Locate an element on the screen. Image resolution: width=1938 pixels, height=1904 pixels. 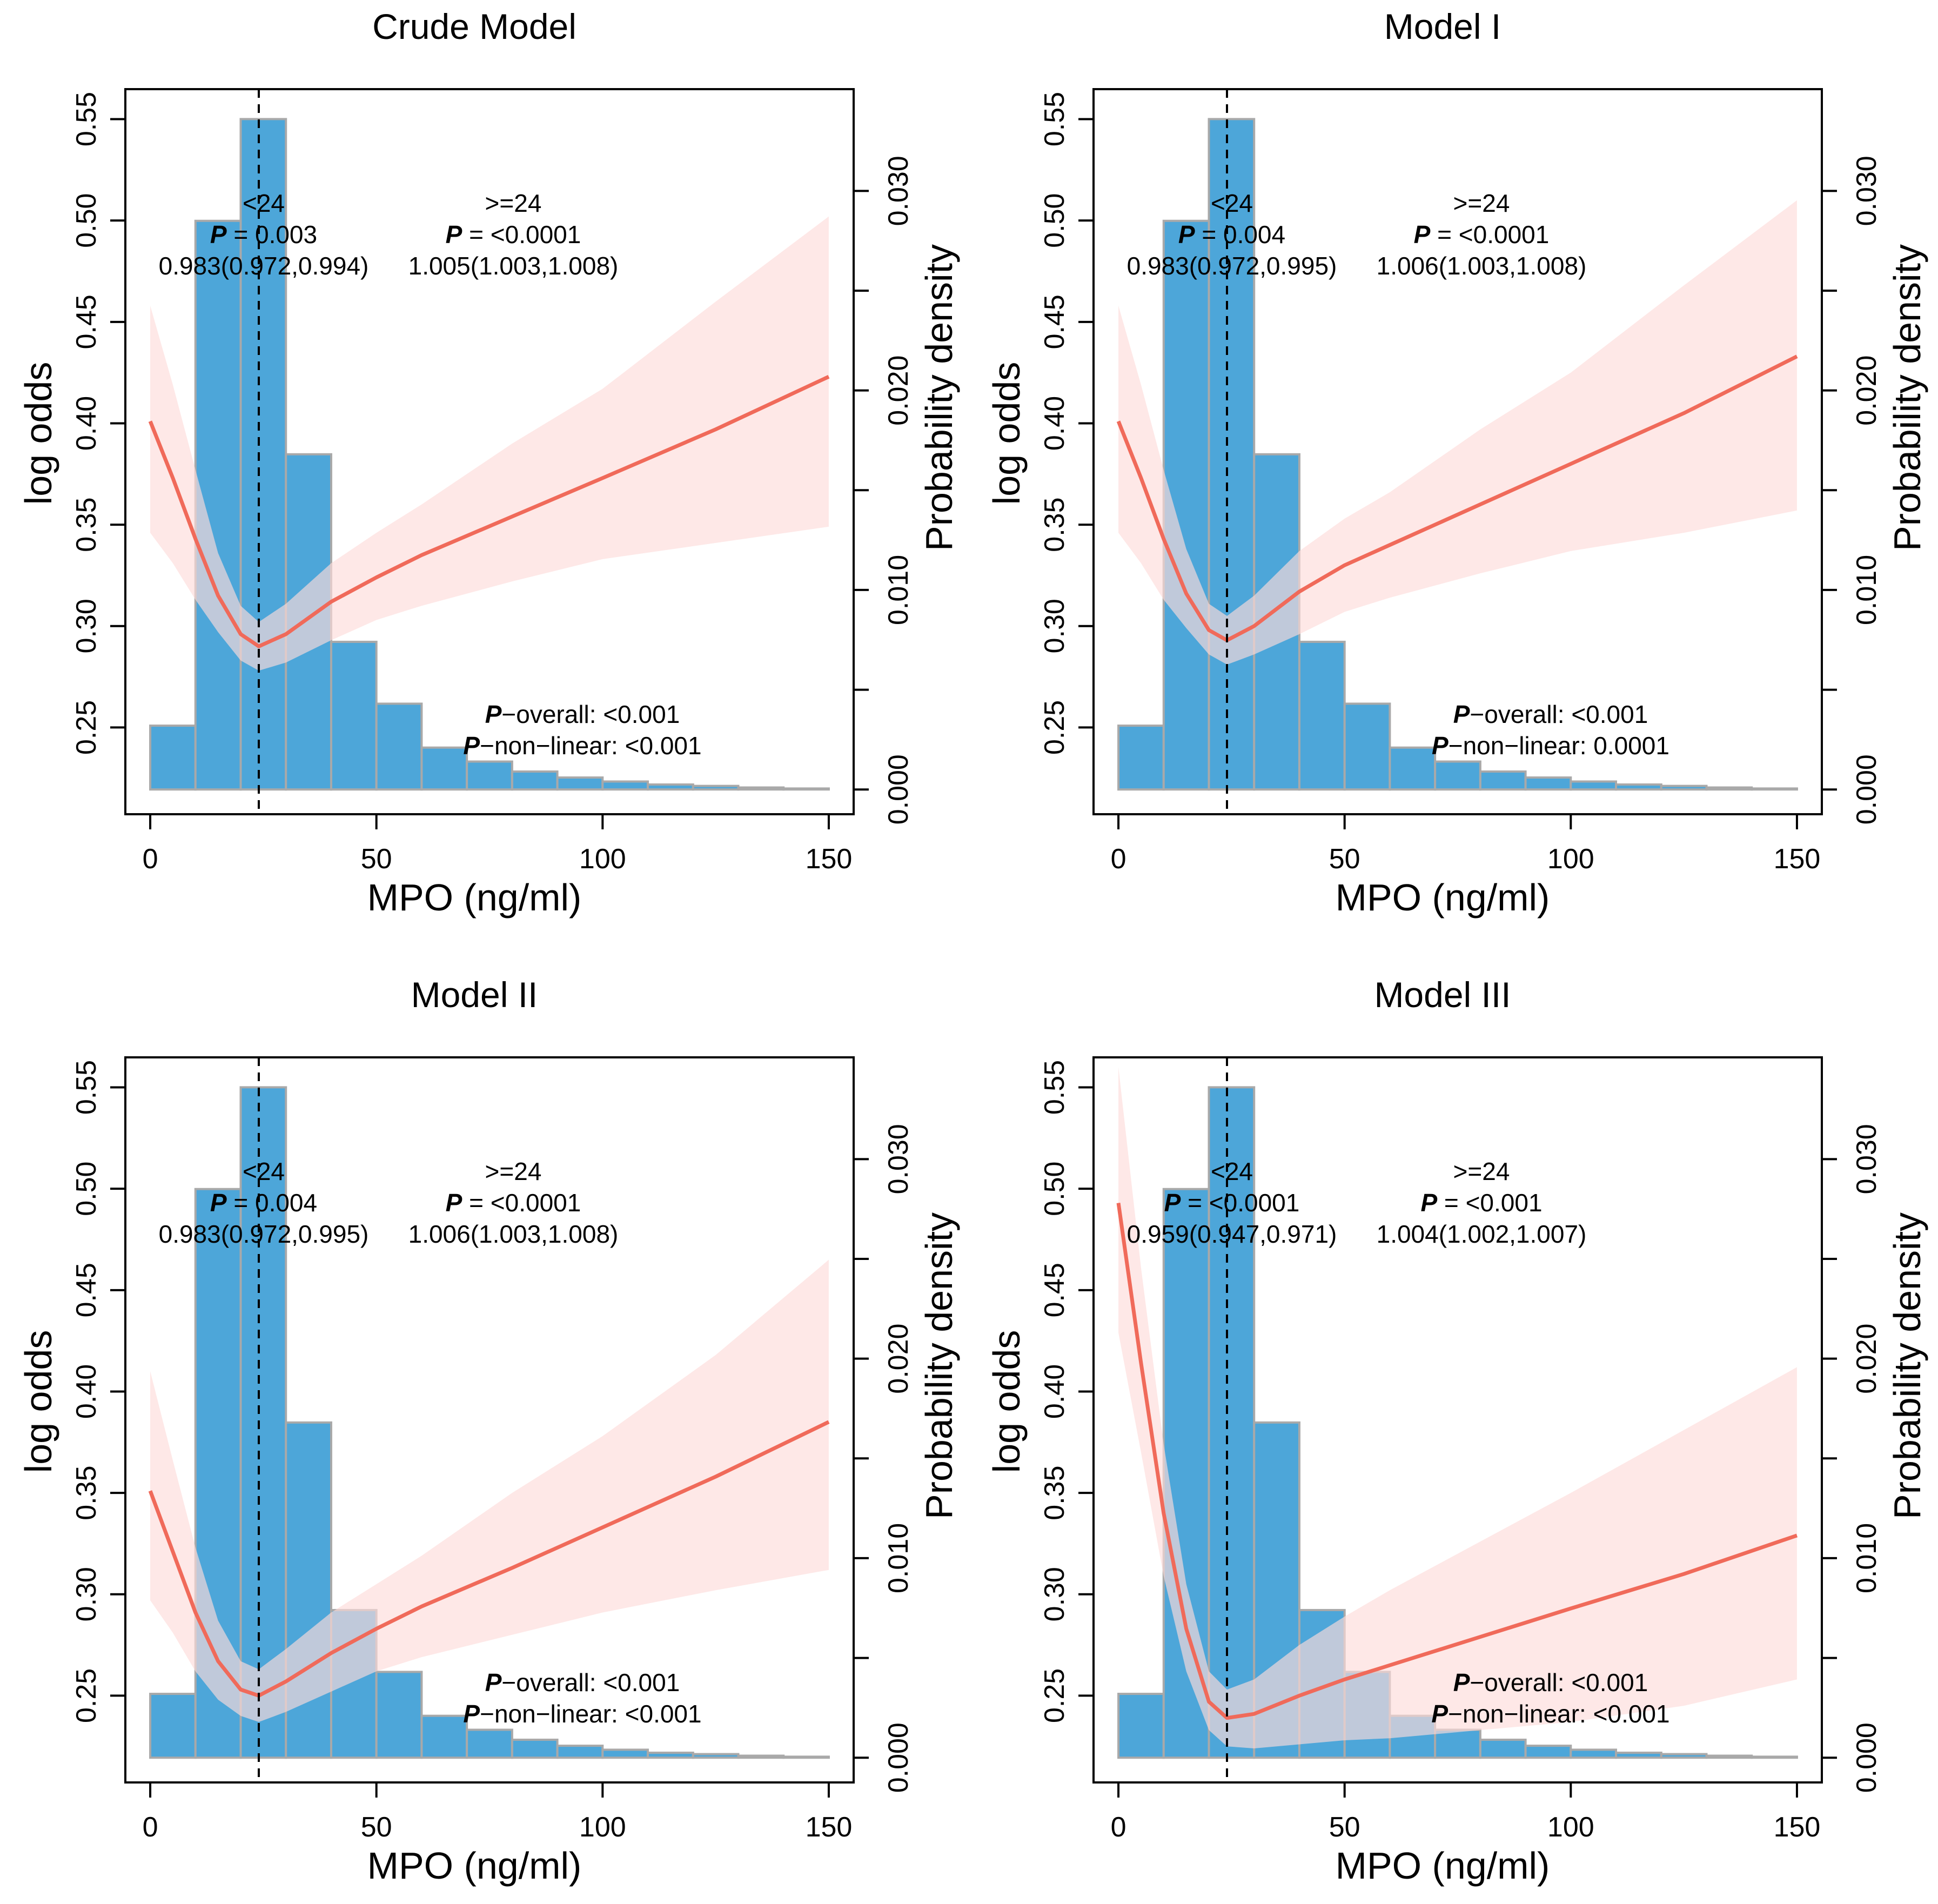
right-tick-label: 0.000 is located at coordinates (899, 789).